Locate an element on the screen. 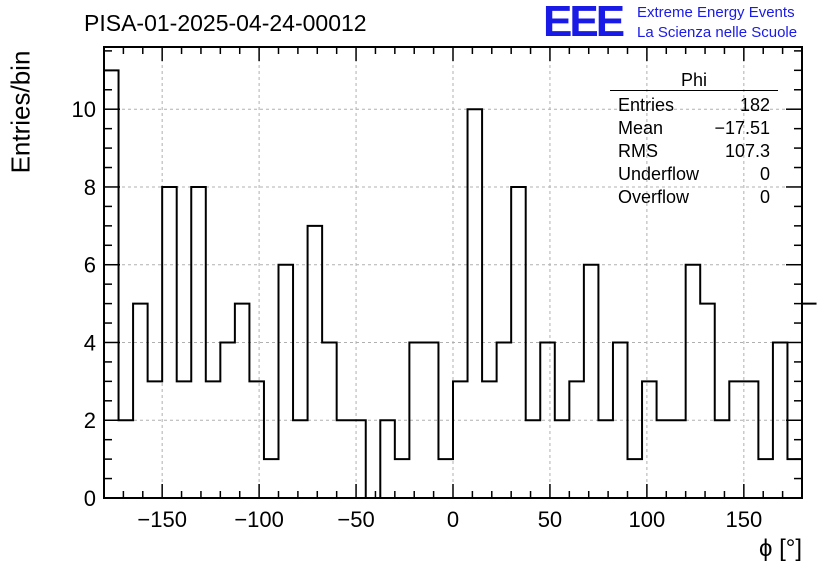  y-tick-label: 2 is located at coordinates (90, 420).